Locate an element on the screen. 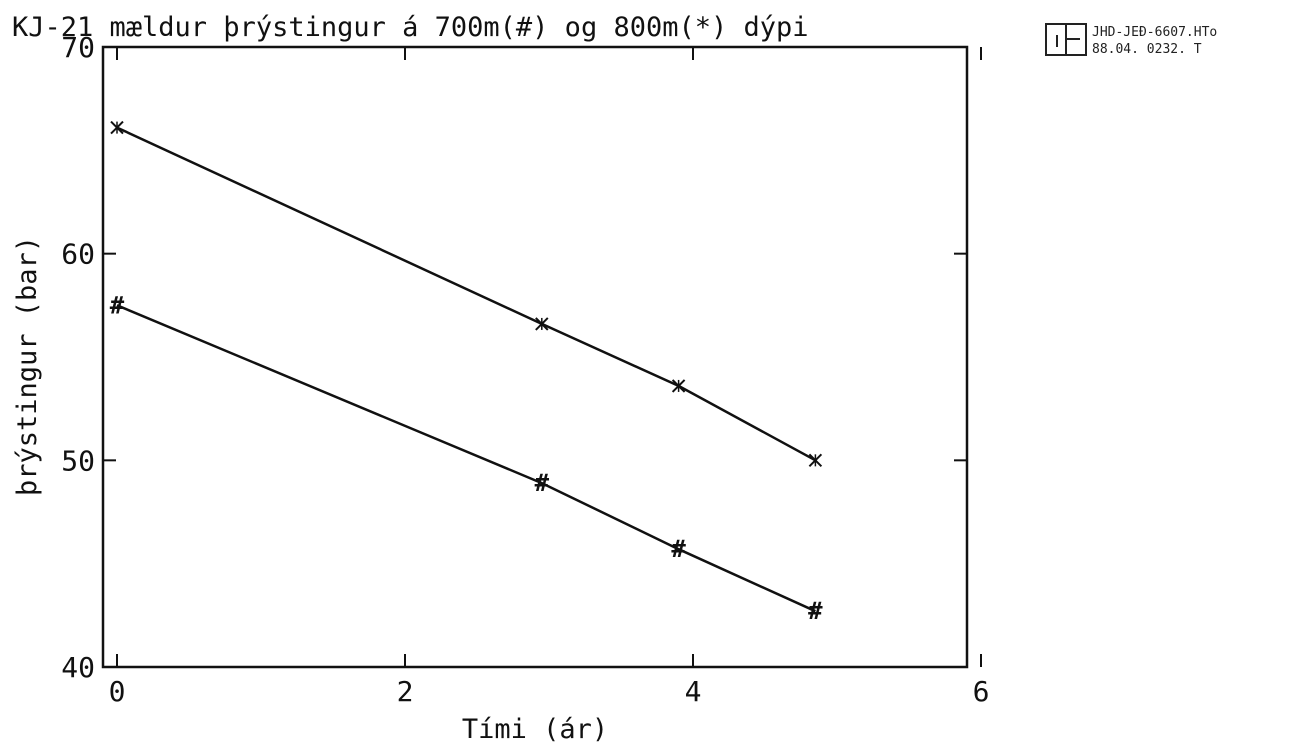  y-axis-label: þrýstingur (bar) is located at coordinates (27, 366).